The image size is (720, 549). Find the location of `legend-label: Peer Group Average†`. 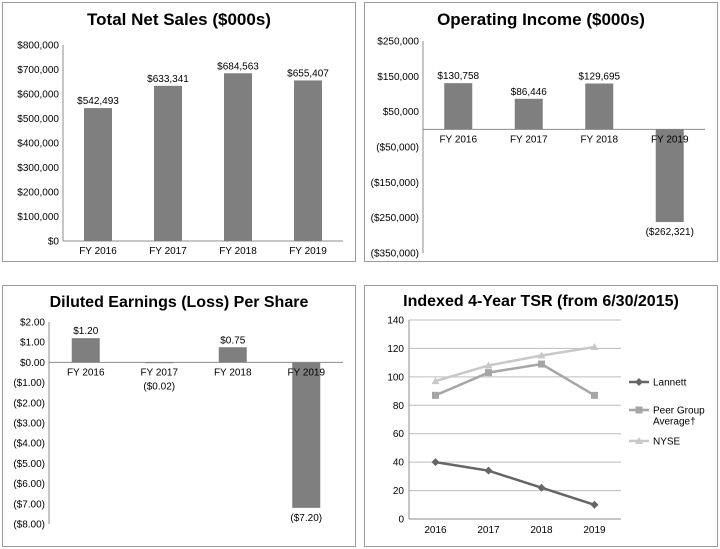

legend-label: Peer Group Average† is located at coordinates (679, 417).